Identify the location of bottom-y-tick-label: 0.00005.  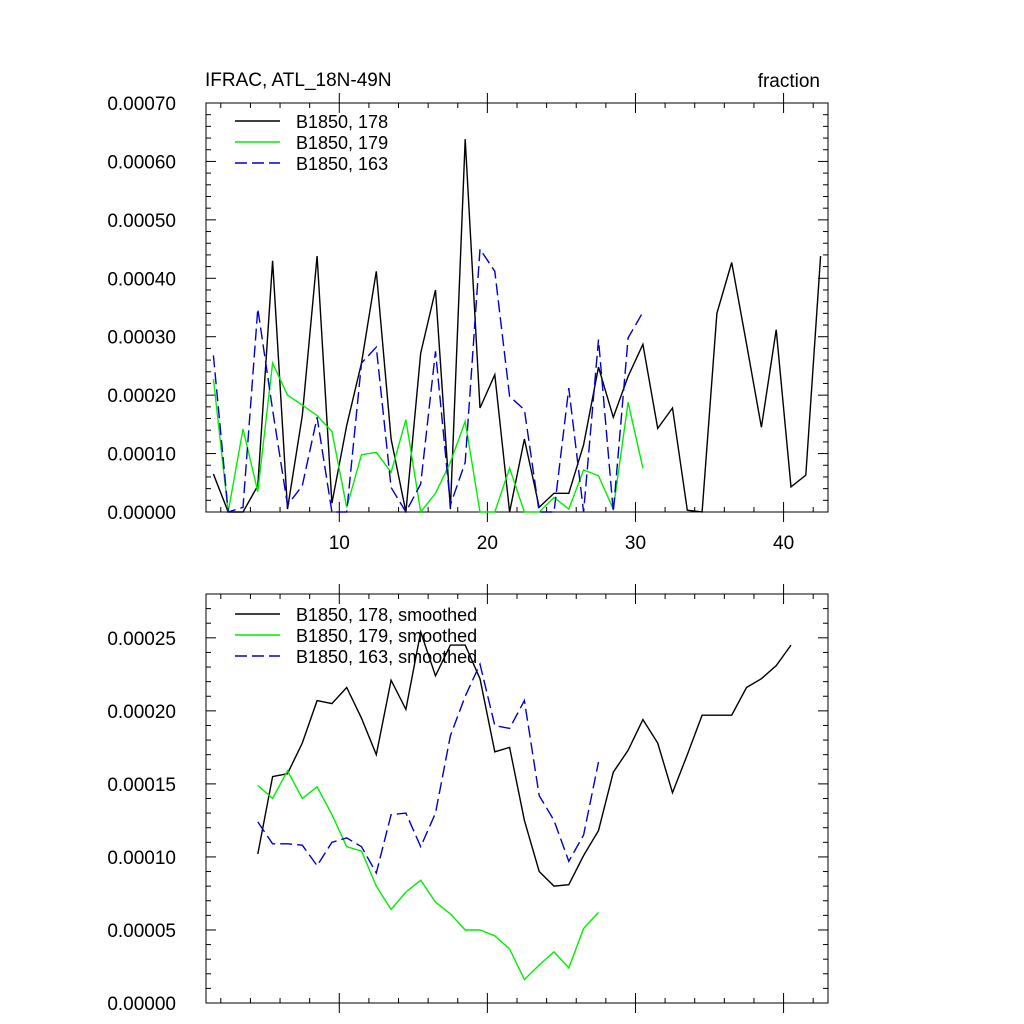
(141, 931).